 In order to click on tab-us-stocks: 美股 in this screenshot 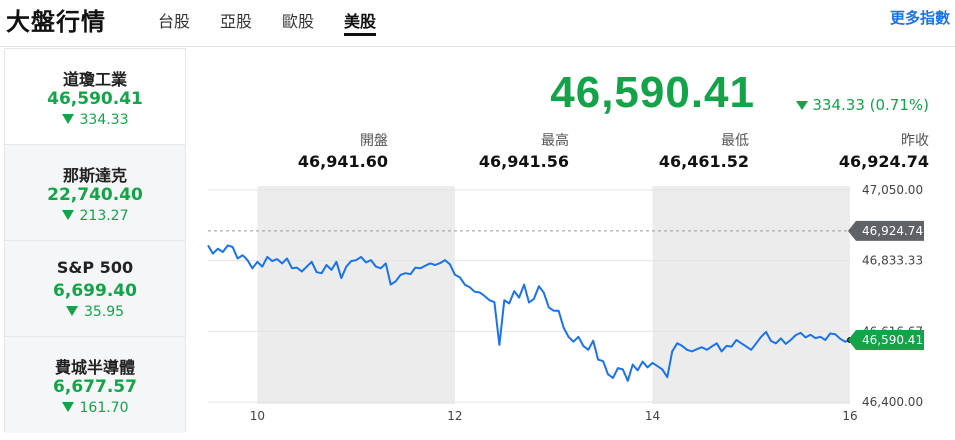, I will do `click(360, 22)`.